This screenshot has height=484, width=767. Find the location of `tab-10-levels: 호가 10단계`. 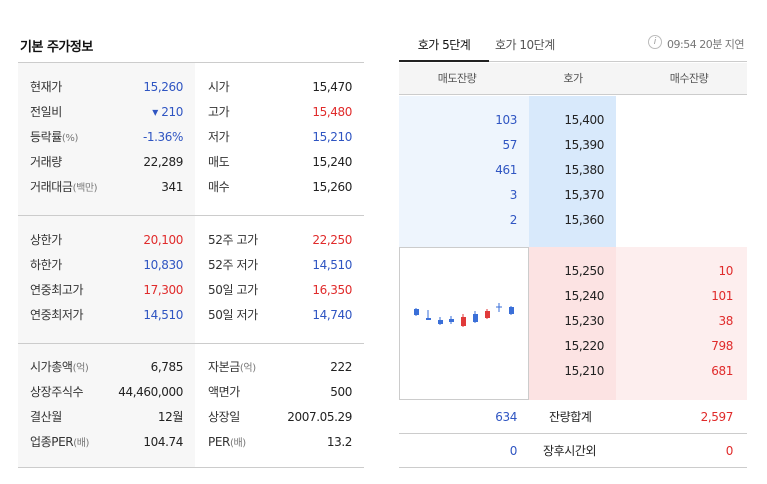

tab-10-levels: 호가 10단계 is located at coordinates (525, 45).